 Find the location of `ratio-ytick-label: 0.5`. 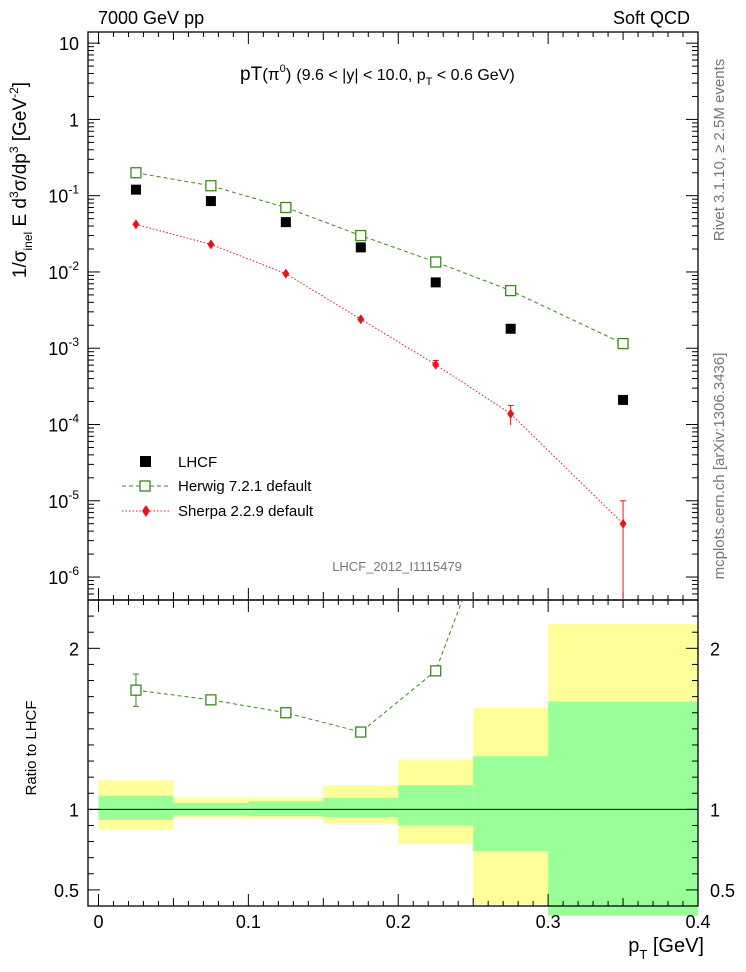

ratio-ytick-label: 0.5 is located at coordinates (66, 891).